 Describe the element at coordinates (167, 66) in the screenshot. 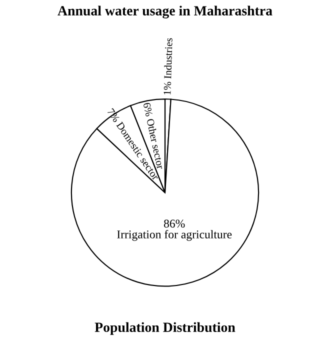

I see `slice-label: 1% Industries` at that location.